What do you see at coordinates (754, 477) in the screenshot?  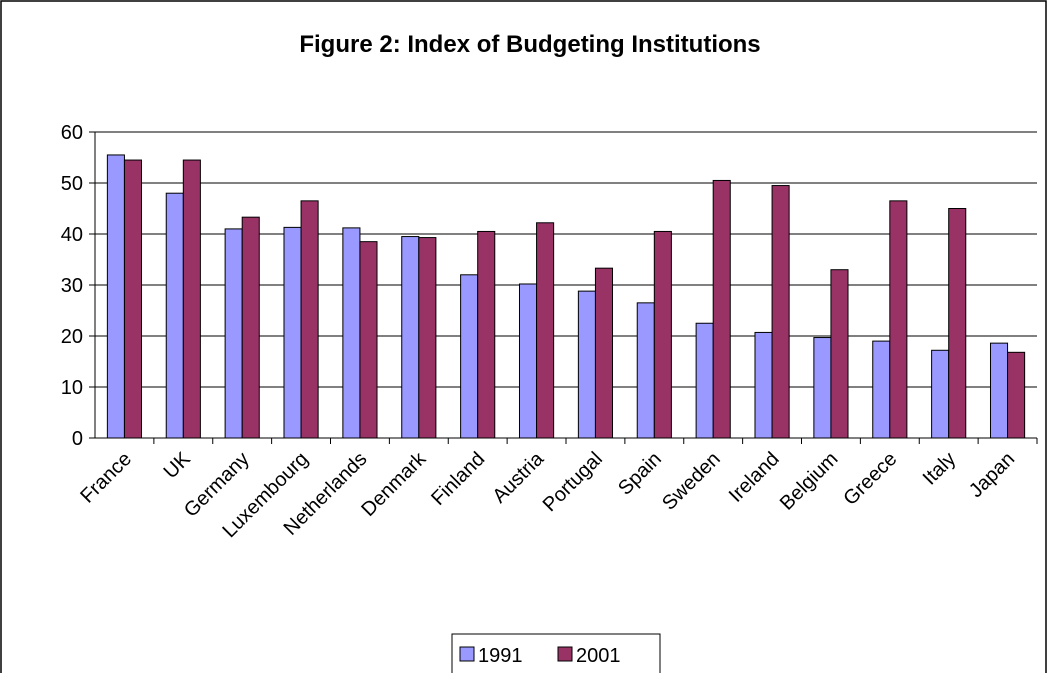 I see `x-tick-label: Ireland` at bounding box center [754, 477].